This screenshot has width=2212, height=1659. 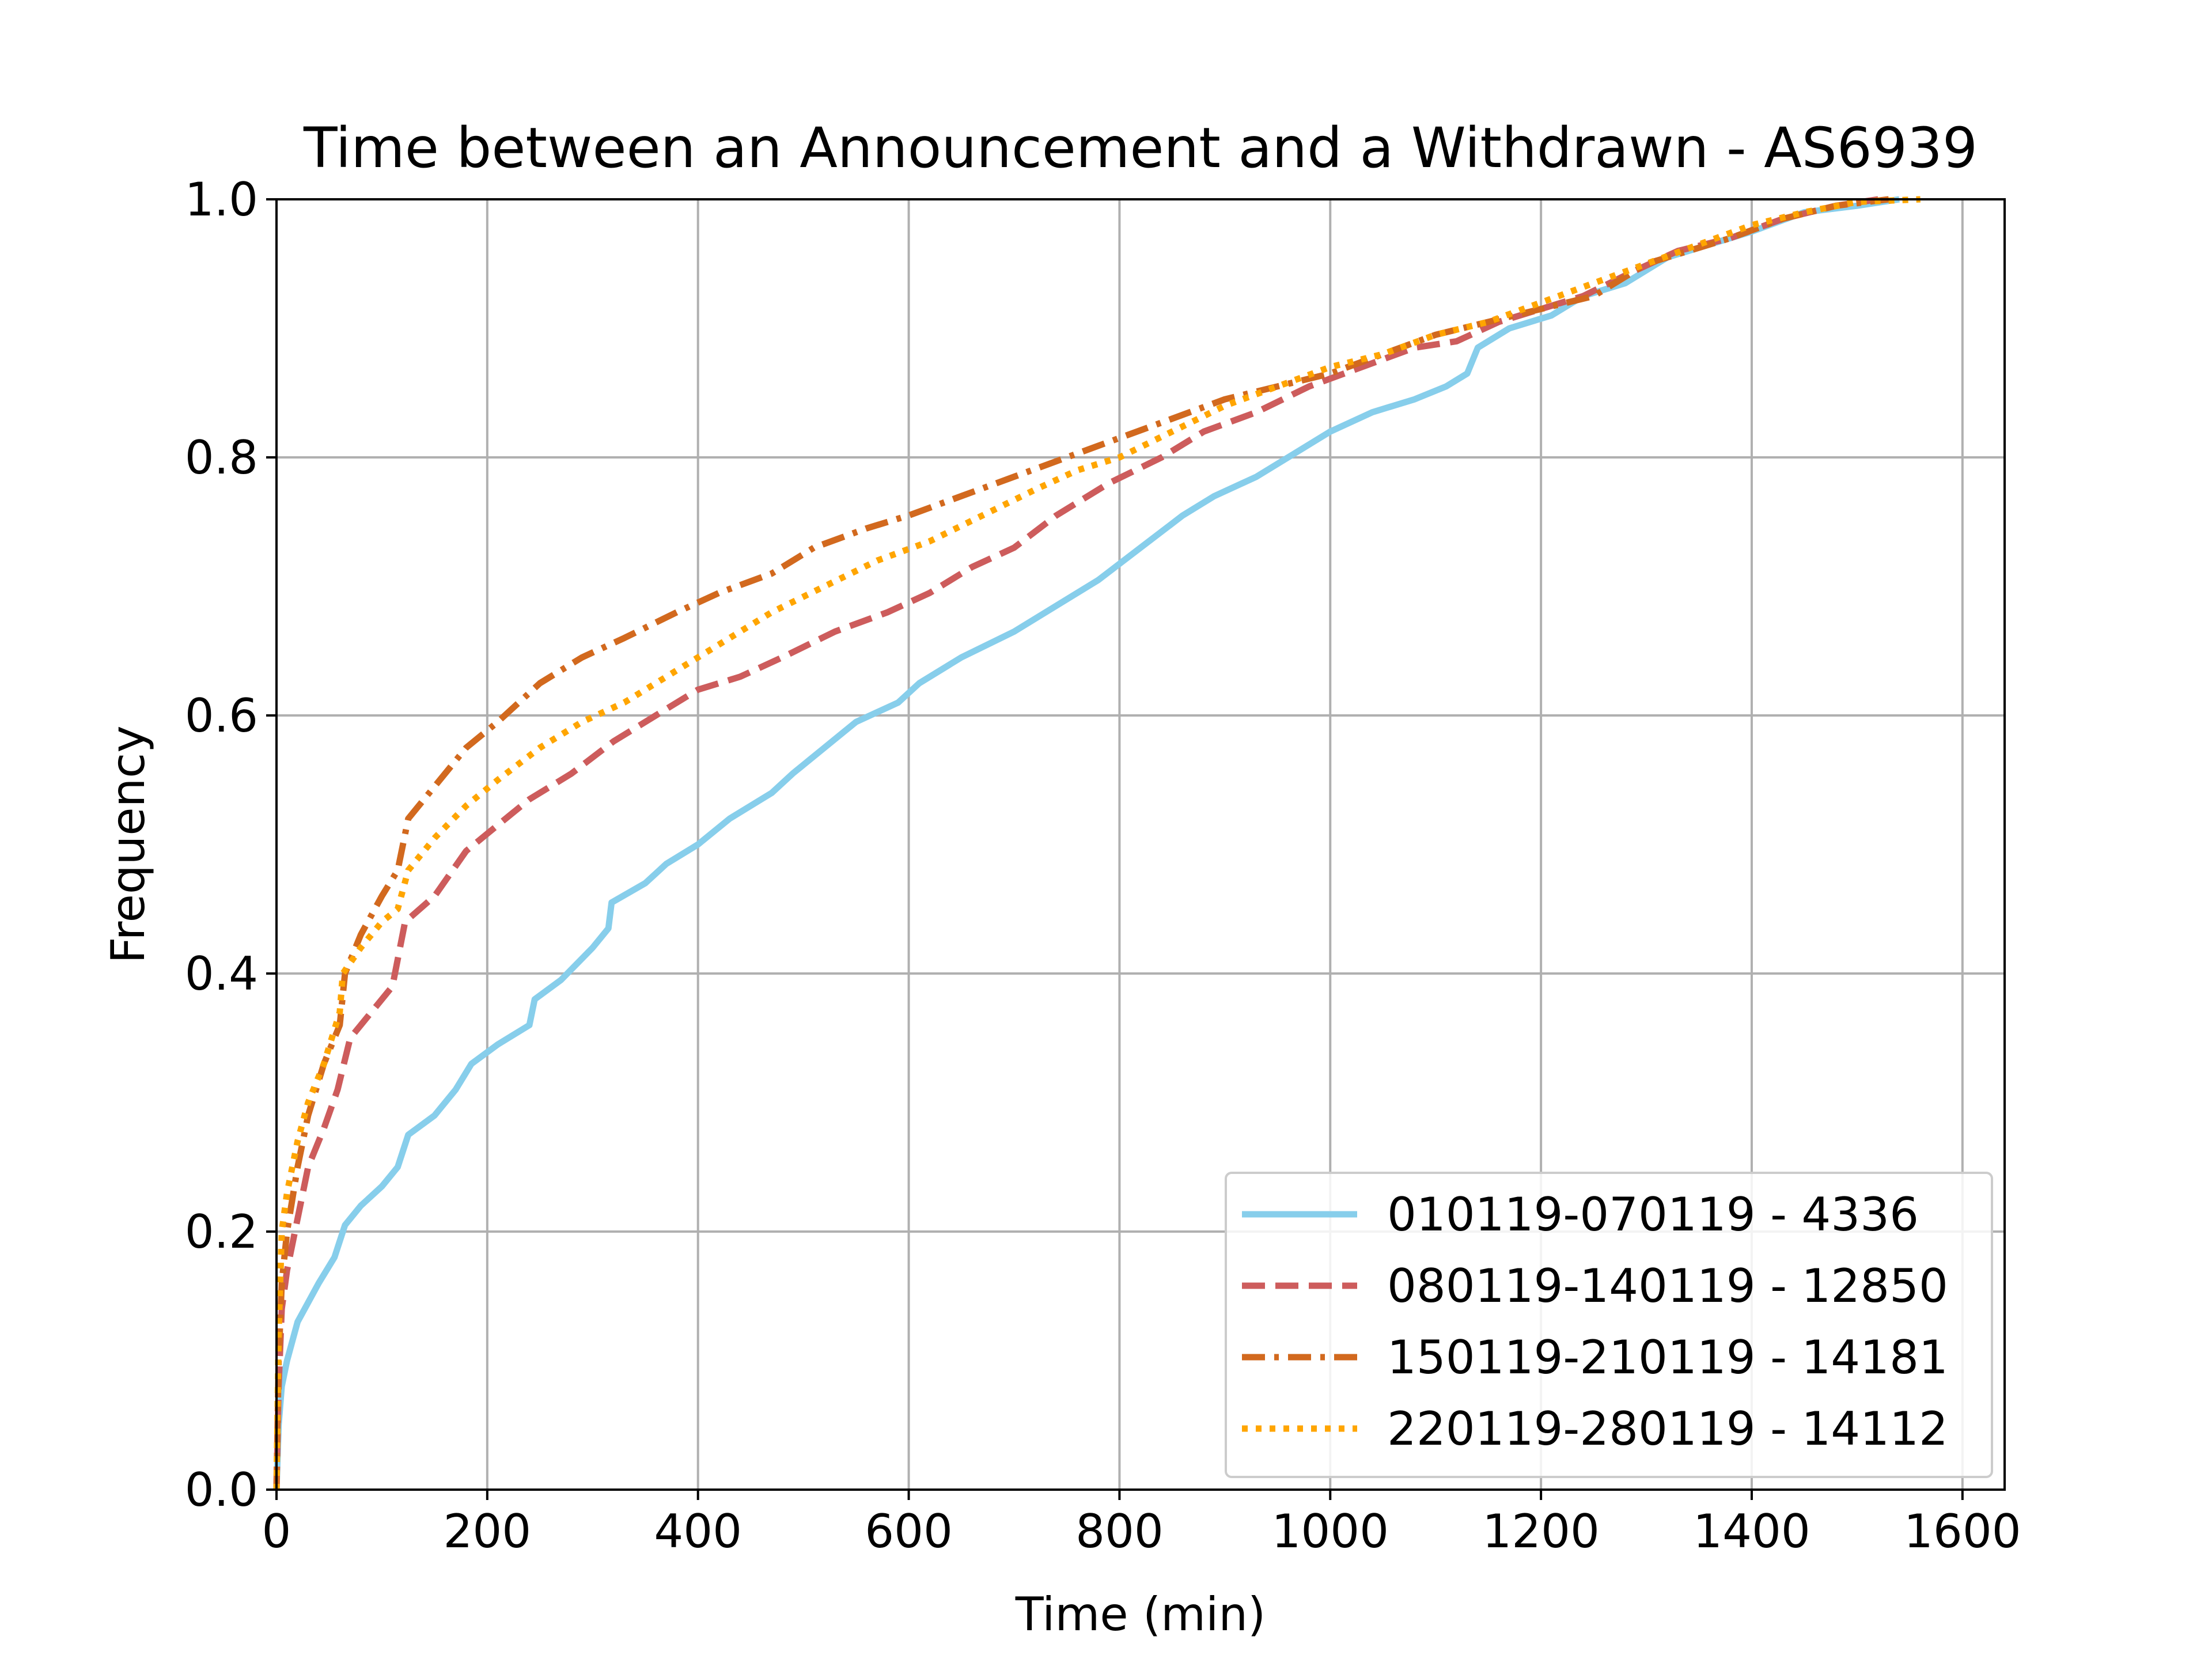 What do you see at coordinates (221, 1490) in the screenshot?
I see `y-tick-label: 0.0` at bounding box center [221, 1490].